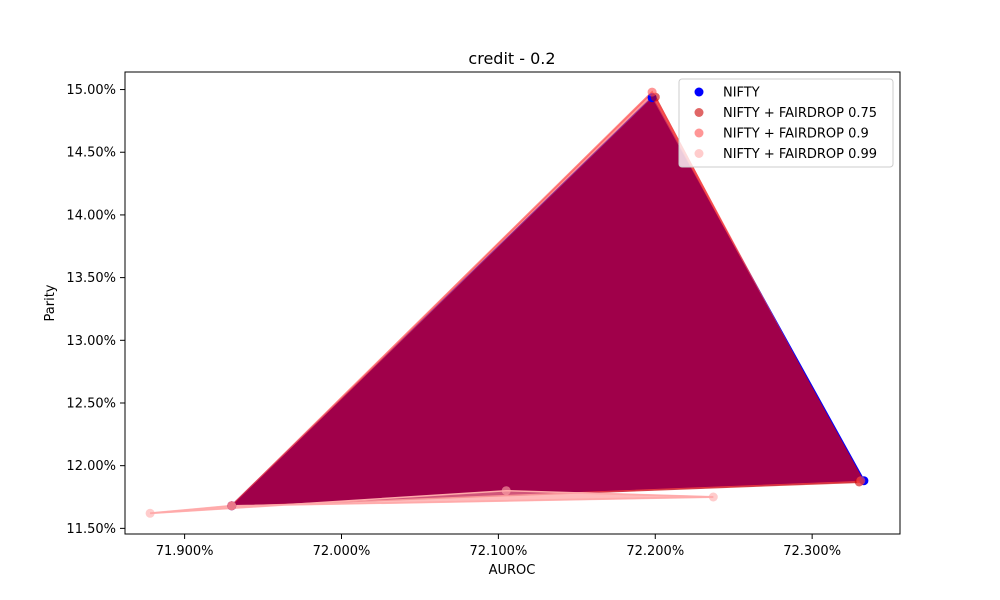 Image resolution: width=1000 pixels, height=600 pixels. Describe the element at coordinates (800, 154) in the screenshot. I see `legend-label-3: NIFTY + FAIRDROP 0.99` at that location.